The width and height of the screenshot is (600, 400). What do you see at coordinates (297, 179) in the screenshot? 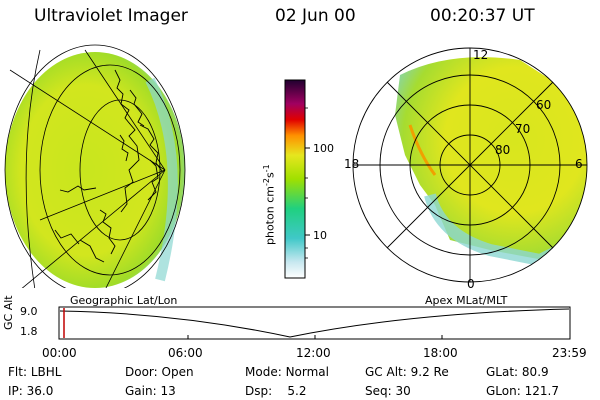
I see `intensity-colorbar` at bounding box center [297, 179].